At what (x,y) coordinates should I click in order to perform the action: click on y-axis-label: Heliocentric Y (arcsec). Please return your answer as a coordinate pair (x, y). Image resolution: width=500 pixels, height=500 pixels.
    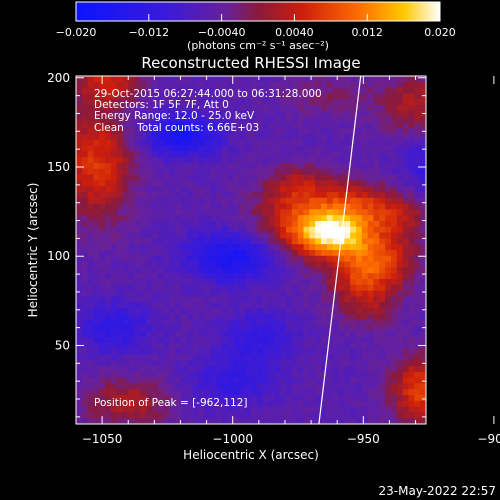
    Looking at the image, I should click on (33, 250).